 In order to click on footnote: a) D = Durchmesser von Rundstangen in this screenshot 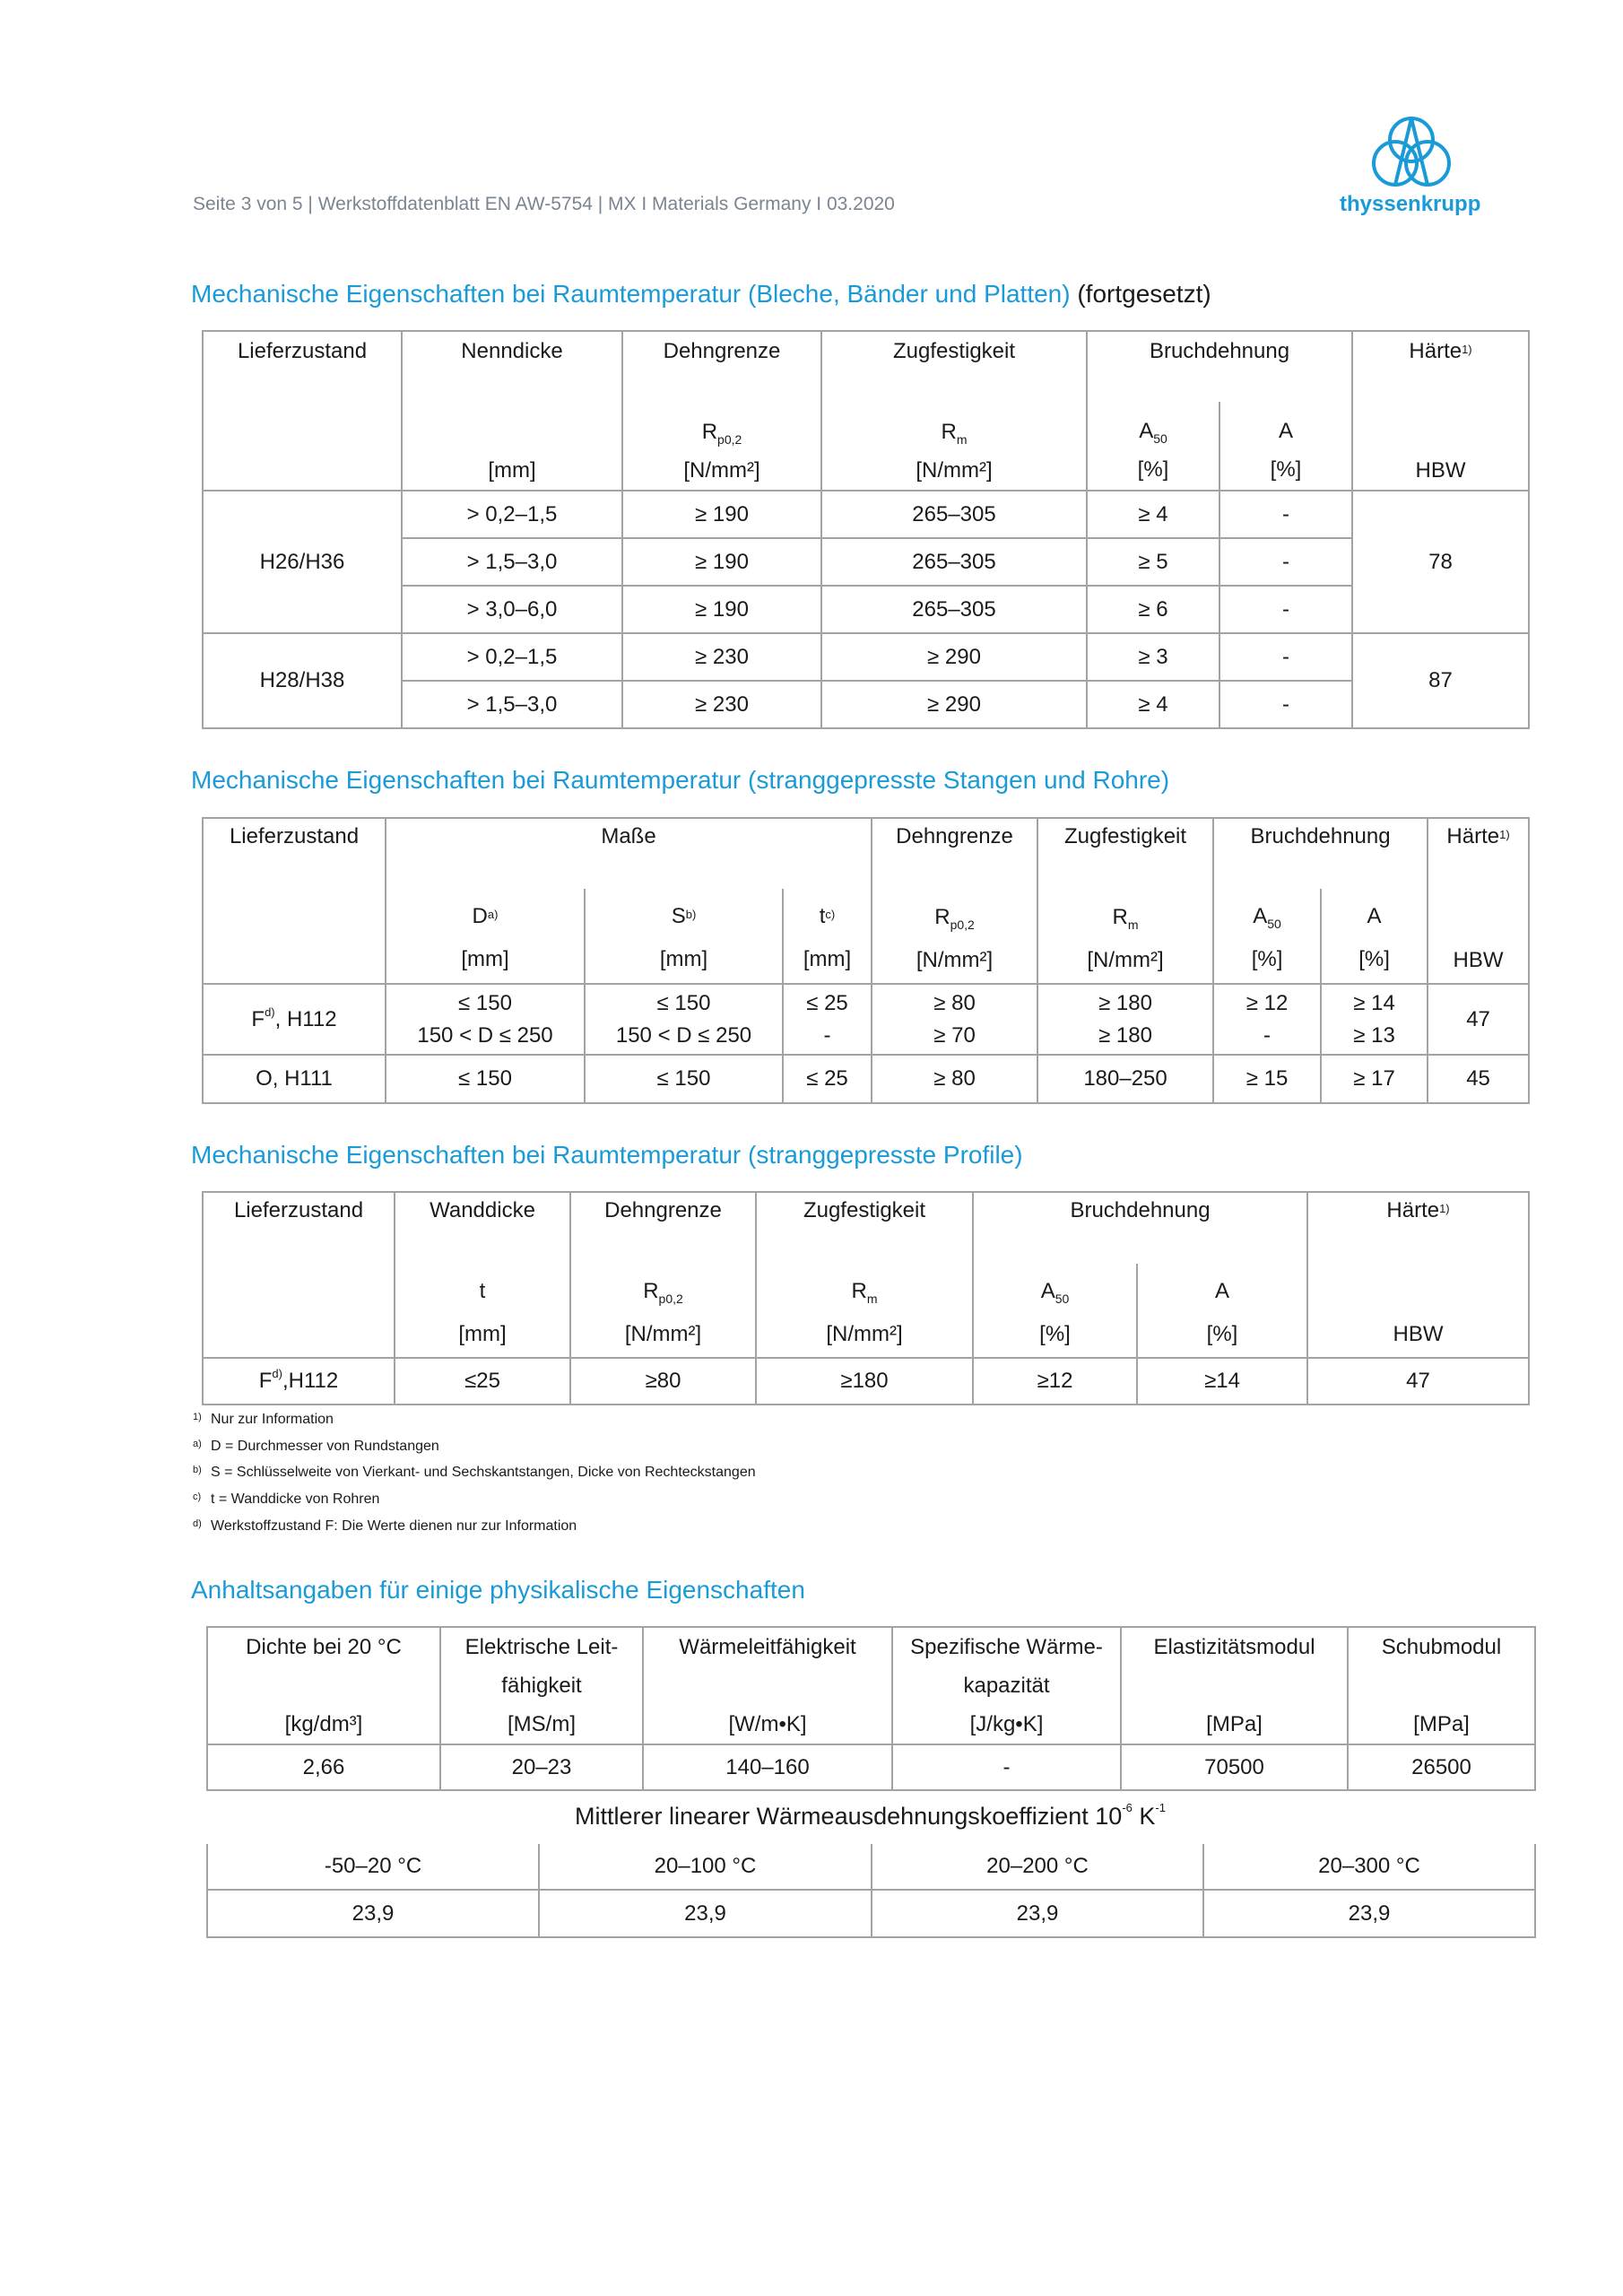, I will do `click(316, 1446)`.